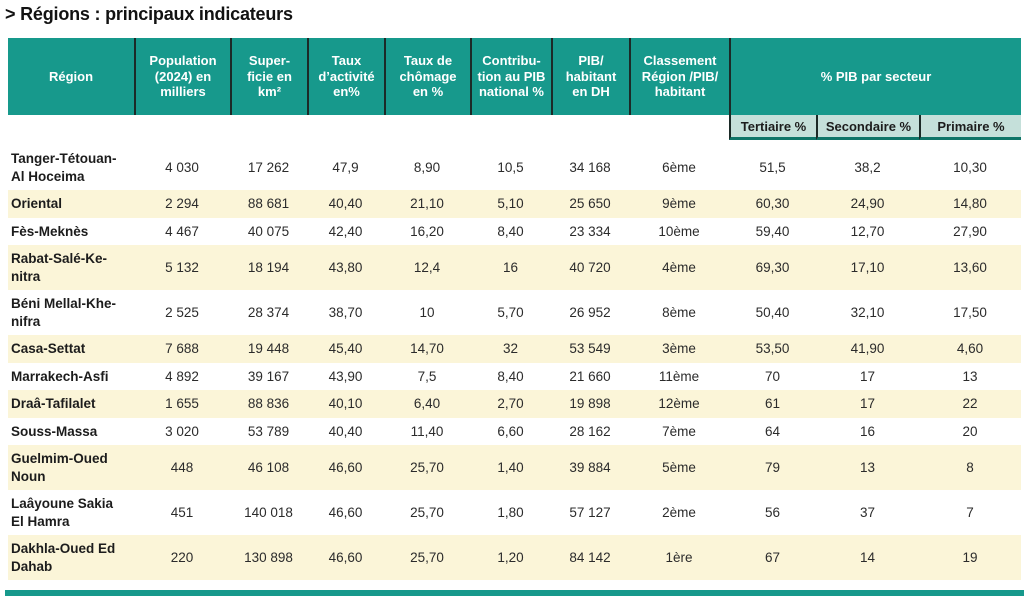 This screenshot has height=596, width=1024. I want to click on cell-contribution-pib: 10,5, so click(510, 167).